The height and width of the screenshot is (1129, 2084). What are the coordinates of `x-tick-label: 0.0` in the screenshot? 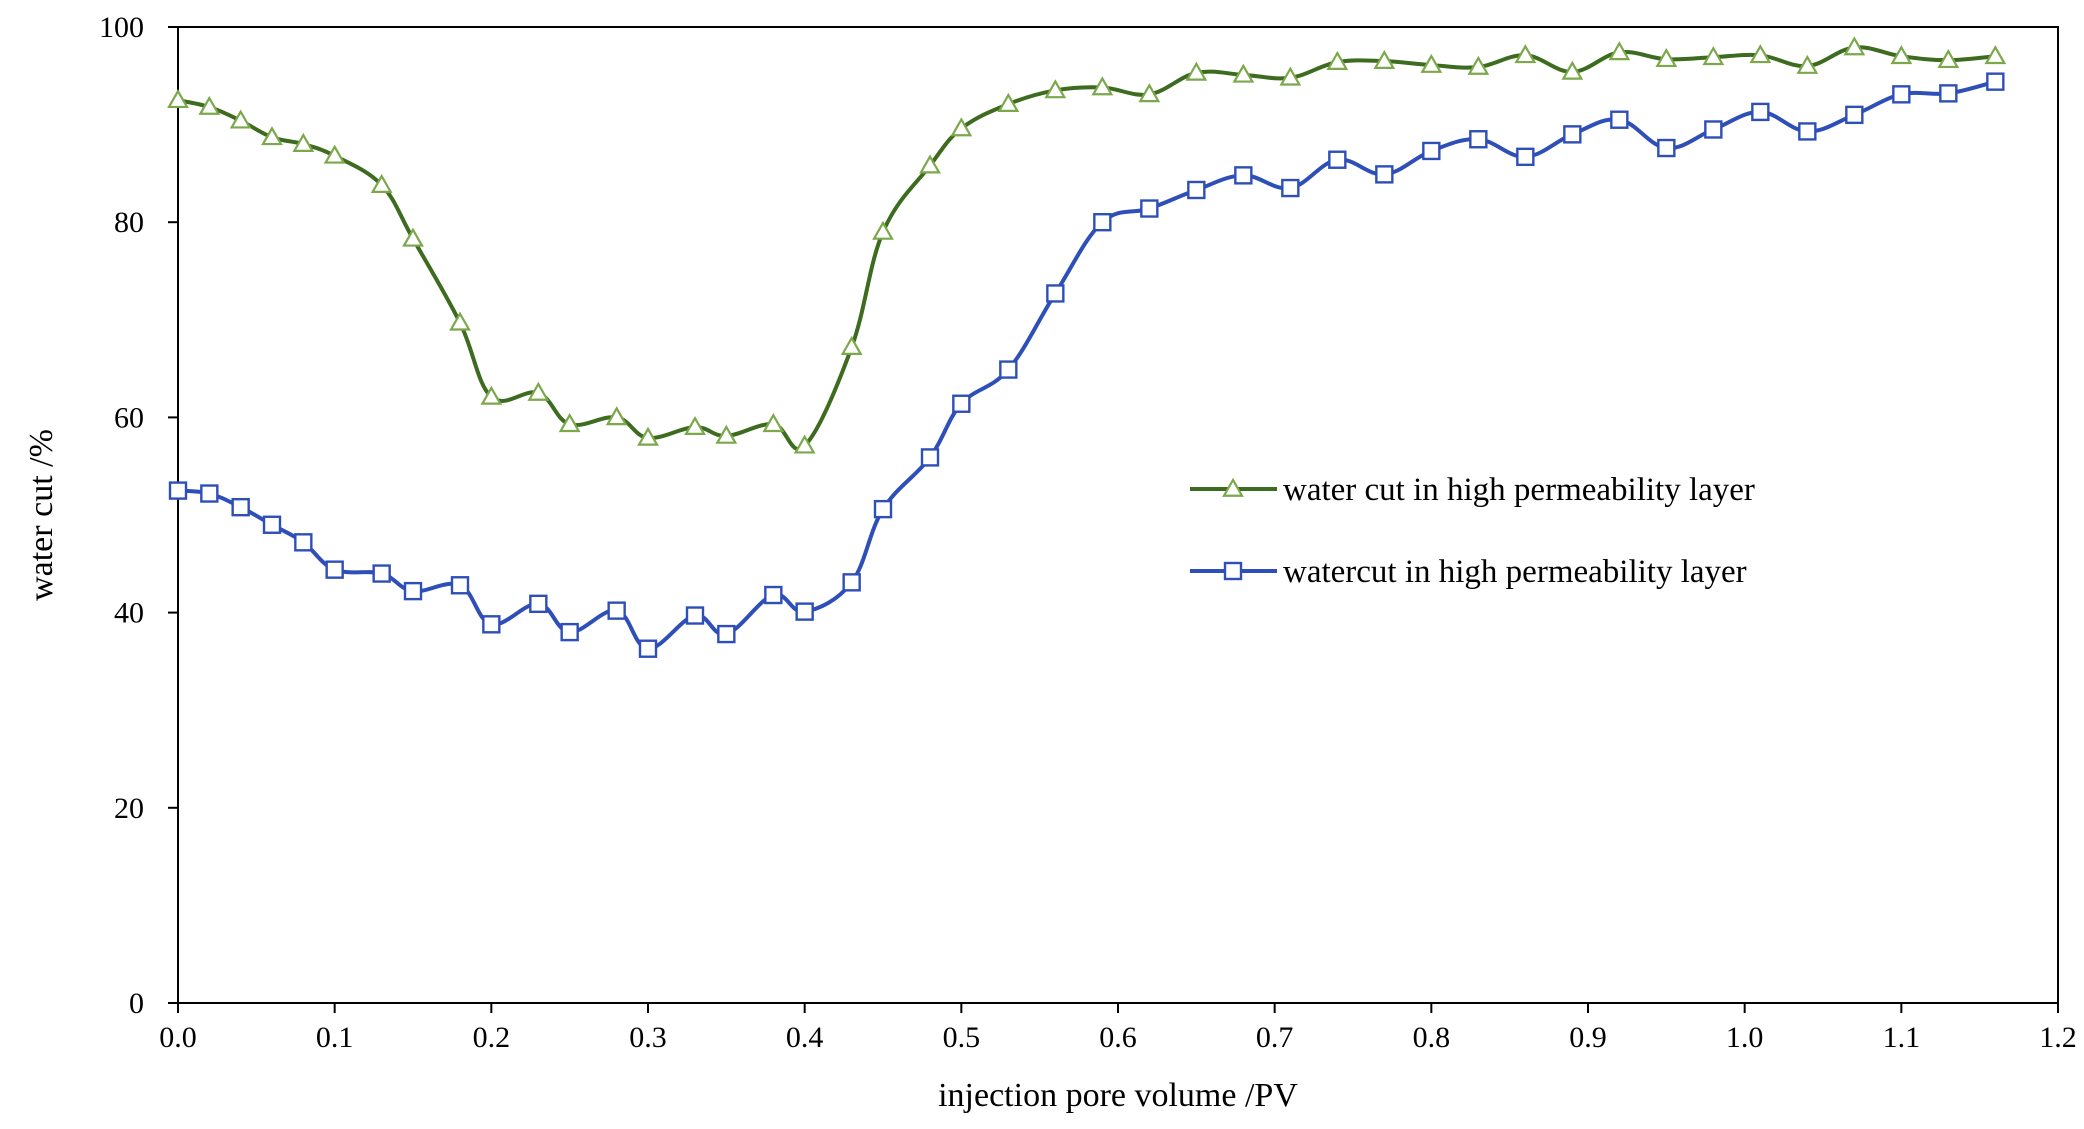 It's located at (178, 1037).